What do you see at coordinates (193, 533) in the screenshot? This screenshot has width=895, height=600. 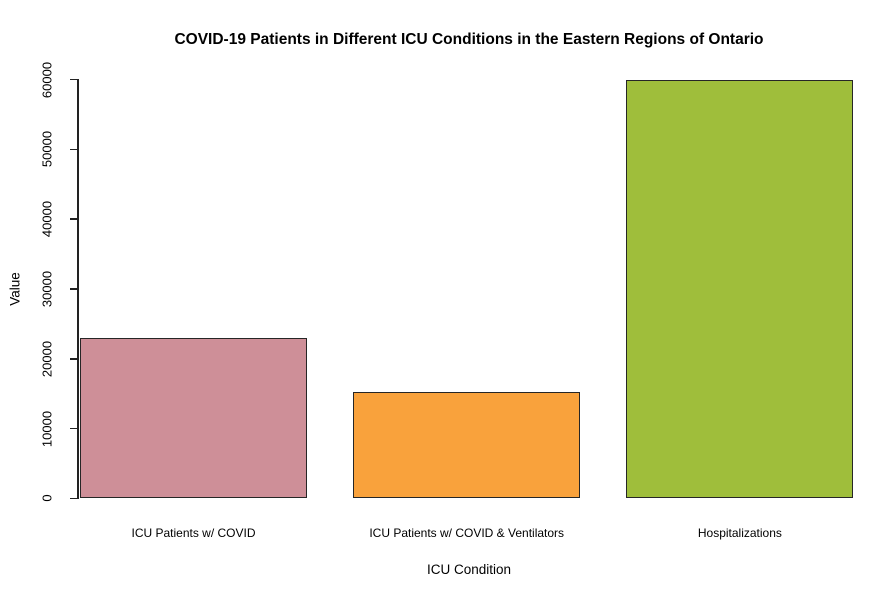 I see `x-category-label: ICU Patients w/ COVID` at bounding box center [193, 533].